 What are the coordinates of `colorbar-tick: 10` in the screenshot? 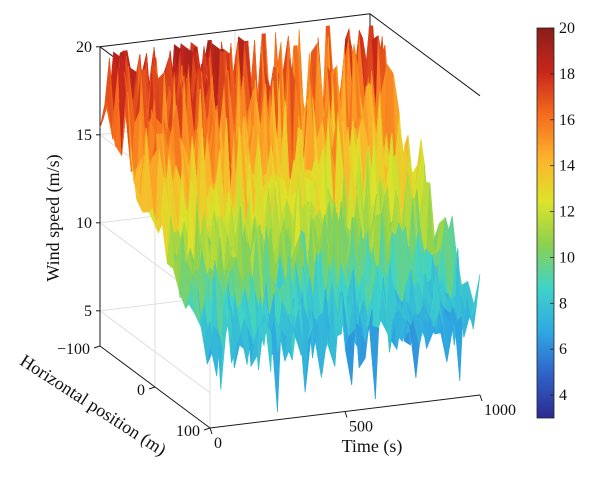 It's located at (567, 257).